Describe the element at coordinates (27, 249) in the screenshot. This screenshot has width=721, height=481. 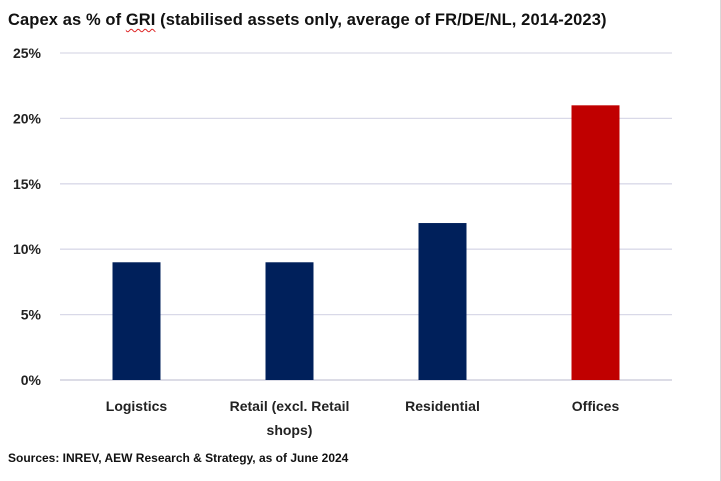
I see `y-tick-label: 10%` at that location.